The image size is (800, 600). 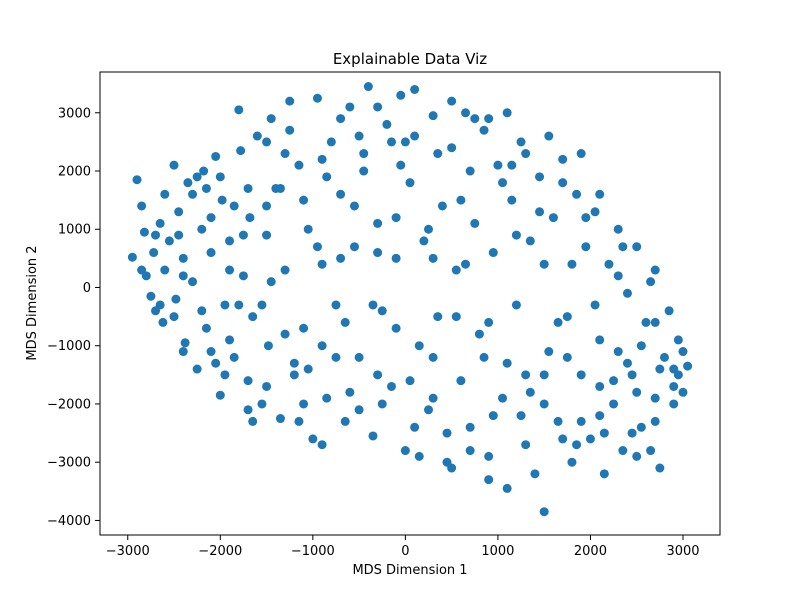 What do you see at coordinates (74, 113) in the screenshot?
I see `y-tick-label: 3000` at bounding box center [74, 113].